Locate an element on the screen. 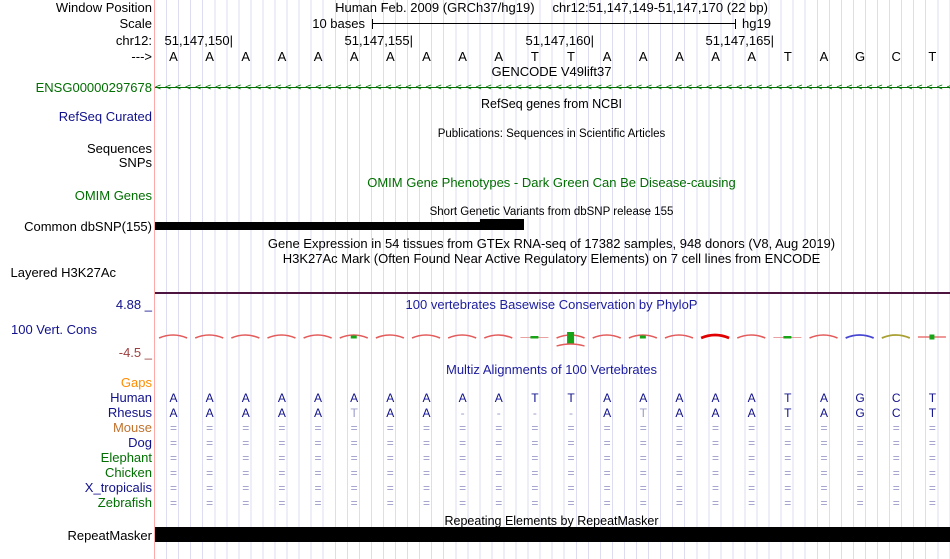  refseq-curated-label: RefSeq Curated is located at coordinates (105, 116).